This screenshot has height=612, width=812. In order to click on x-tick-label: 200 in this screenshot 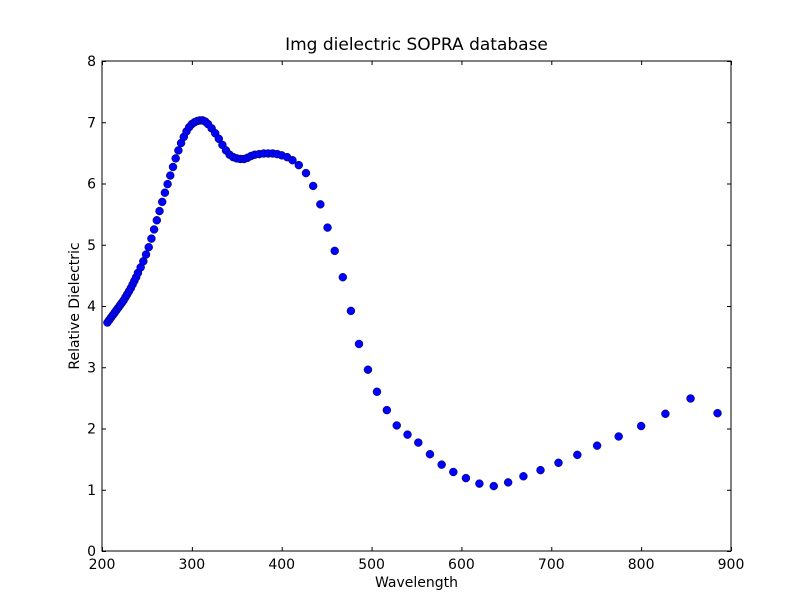, I will do `click(102, 565)`.